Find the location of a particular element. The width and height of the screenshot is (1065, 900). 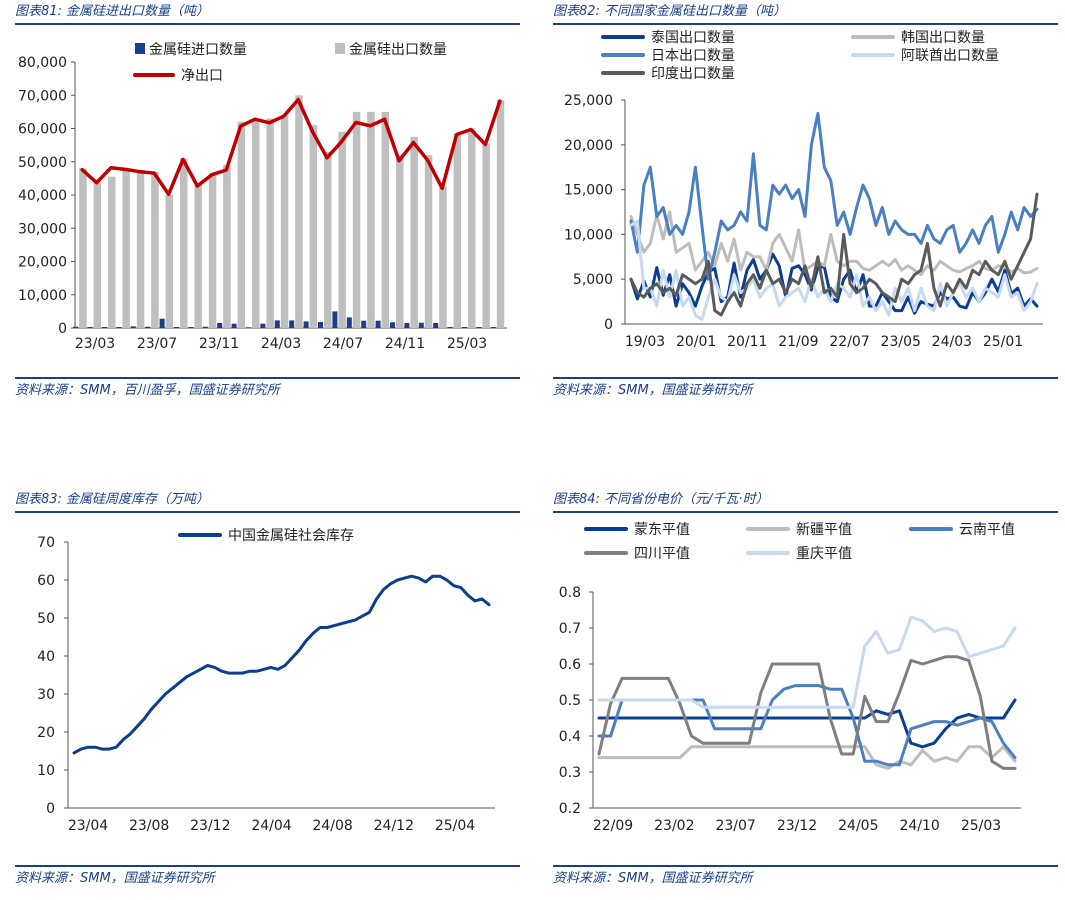

legend-label: 金属硅进口数量 is located at coordinates (198, 50).